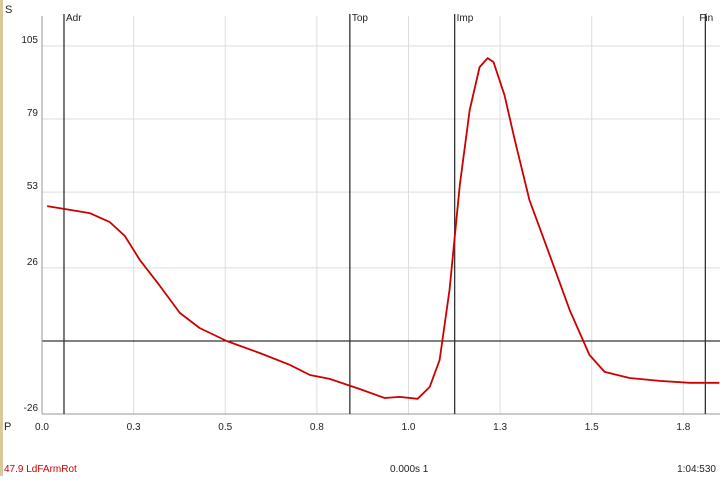 Image resolution: width=720 pixels, height=481 pixels. I want to click on y-tick-label: 53, so click(33, 186).